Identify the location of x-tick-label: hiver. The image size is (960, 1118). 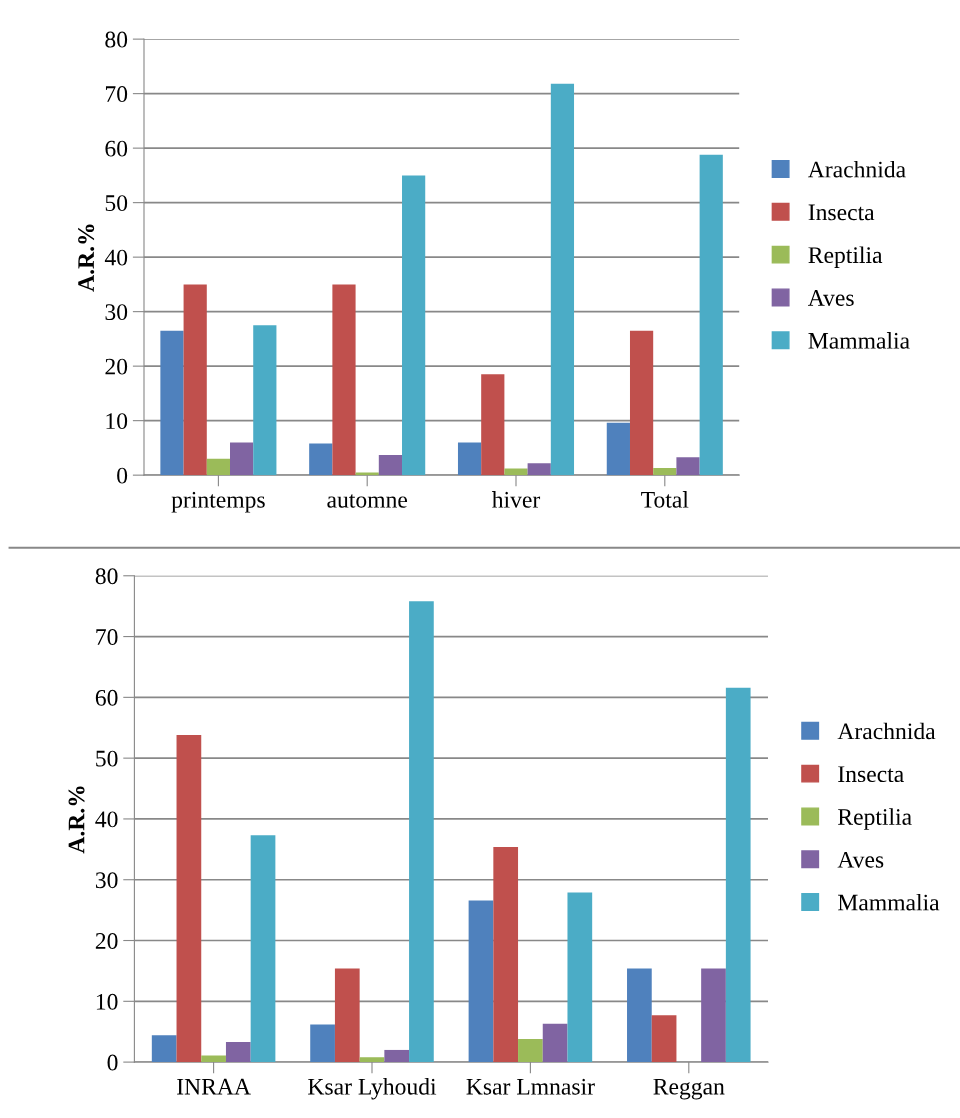
(516, 499).